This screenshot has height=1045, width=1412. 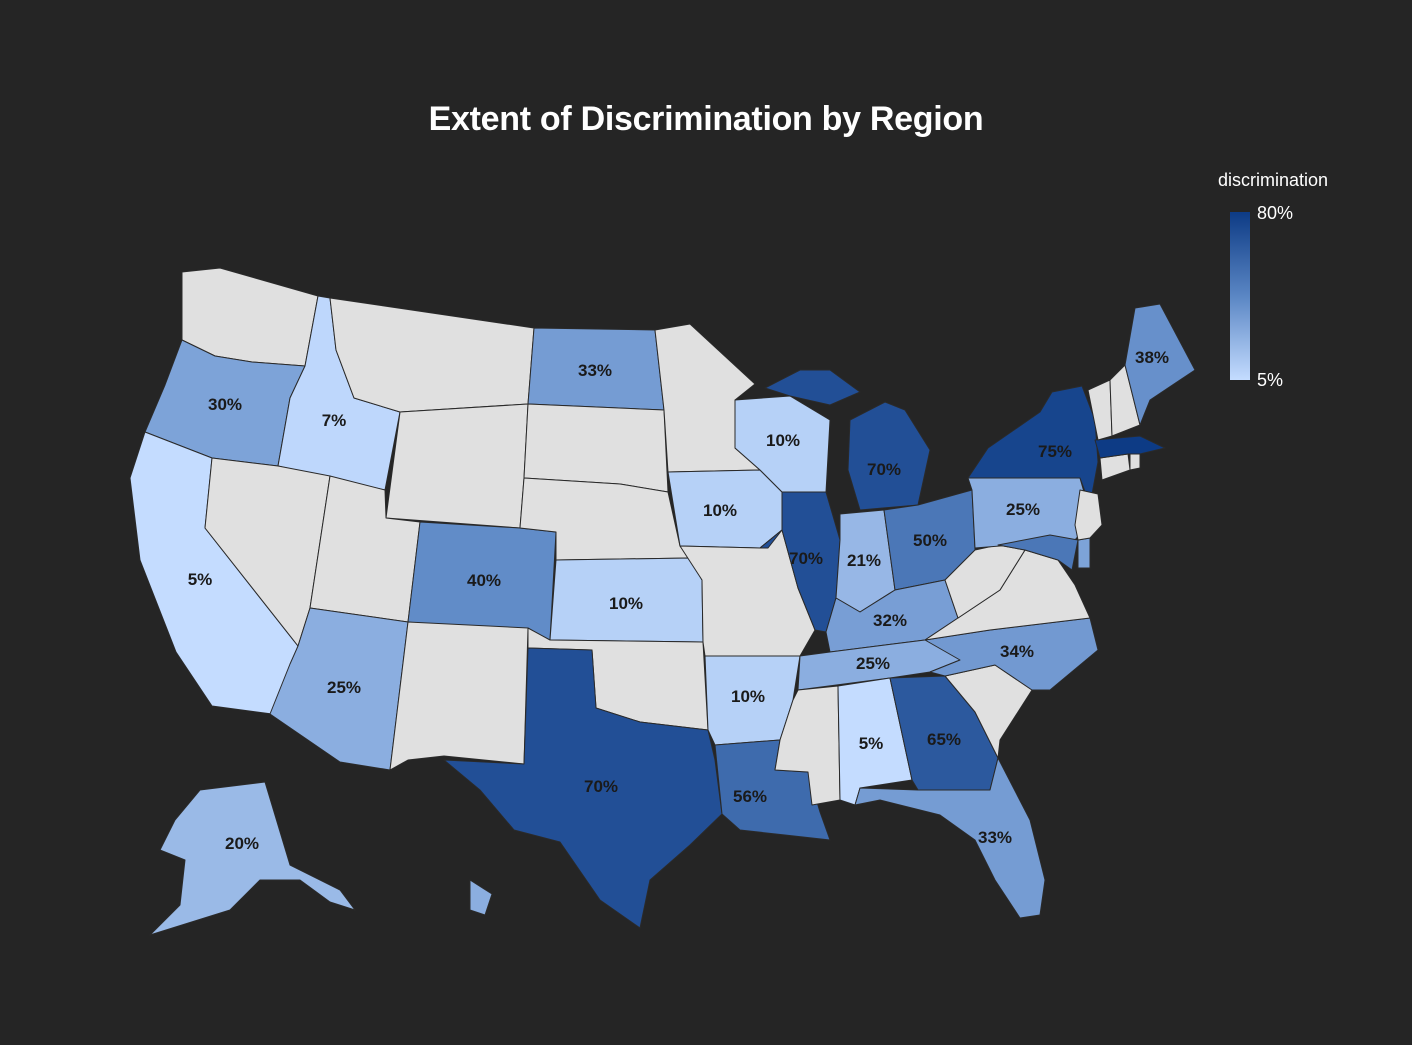 What do you see at coordinates (871, 743) in the screenshot?
I see `state-label-alabama: 5%` at bounding box center [871, 743].